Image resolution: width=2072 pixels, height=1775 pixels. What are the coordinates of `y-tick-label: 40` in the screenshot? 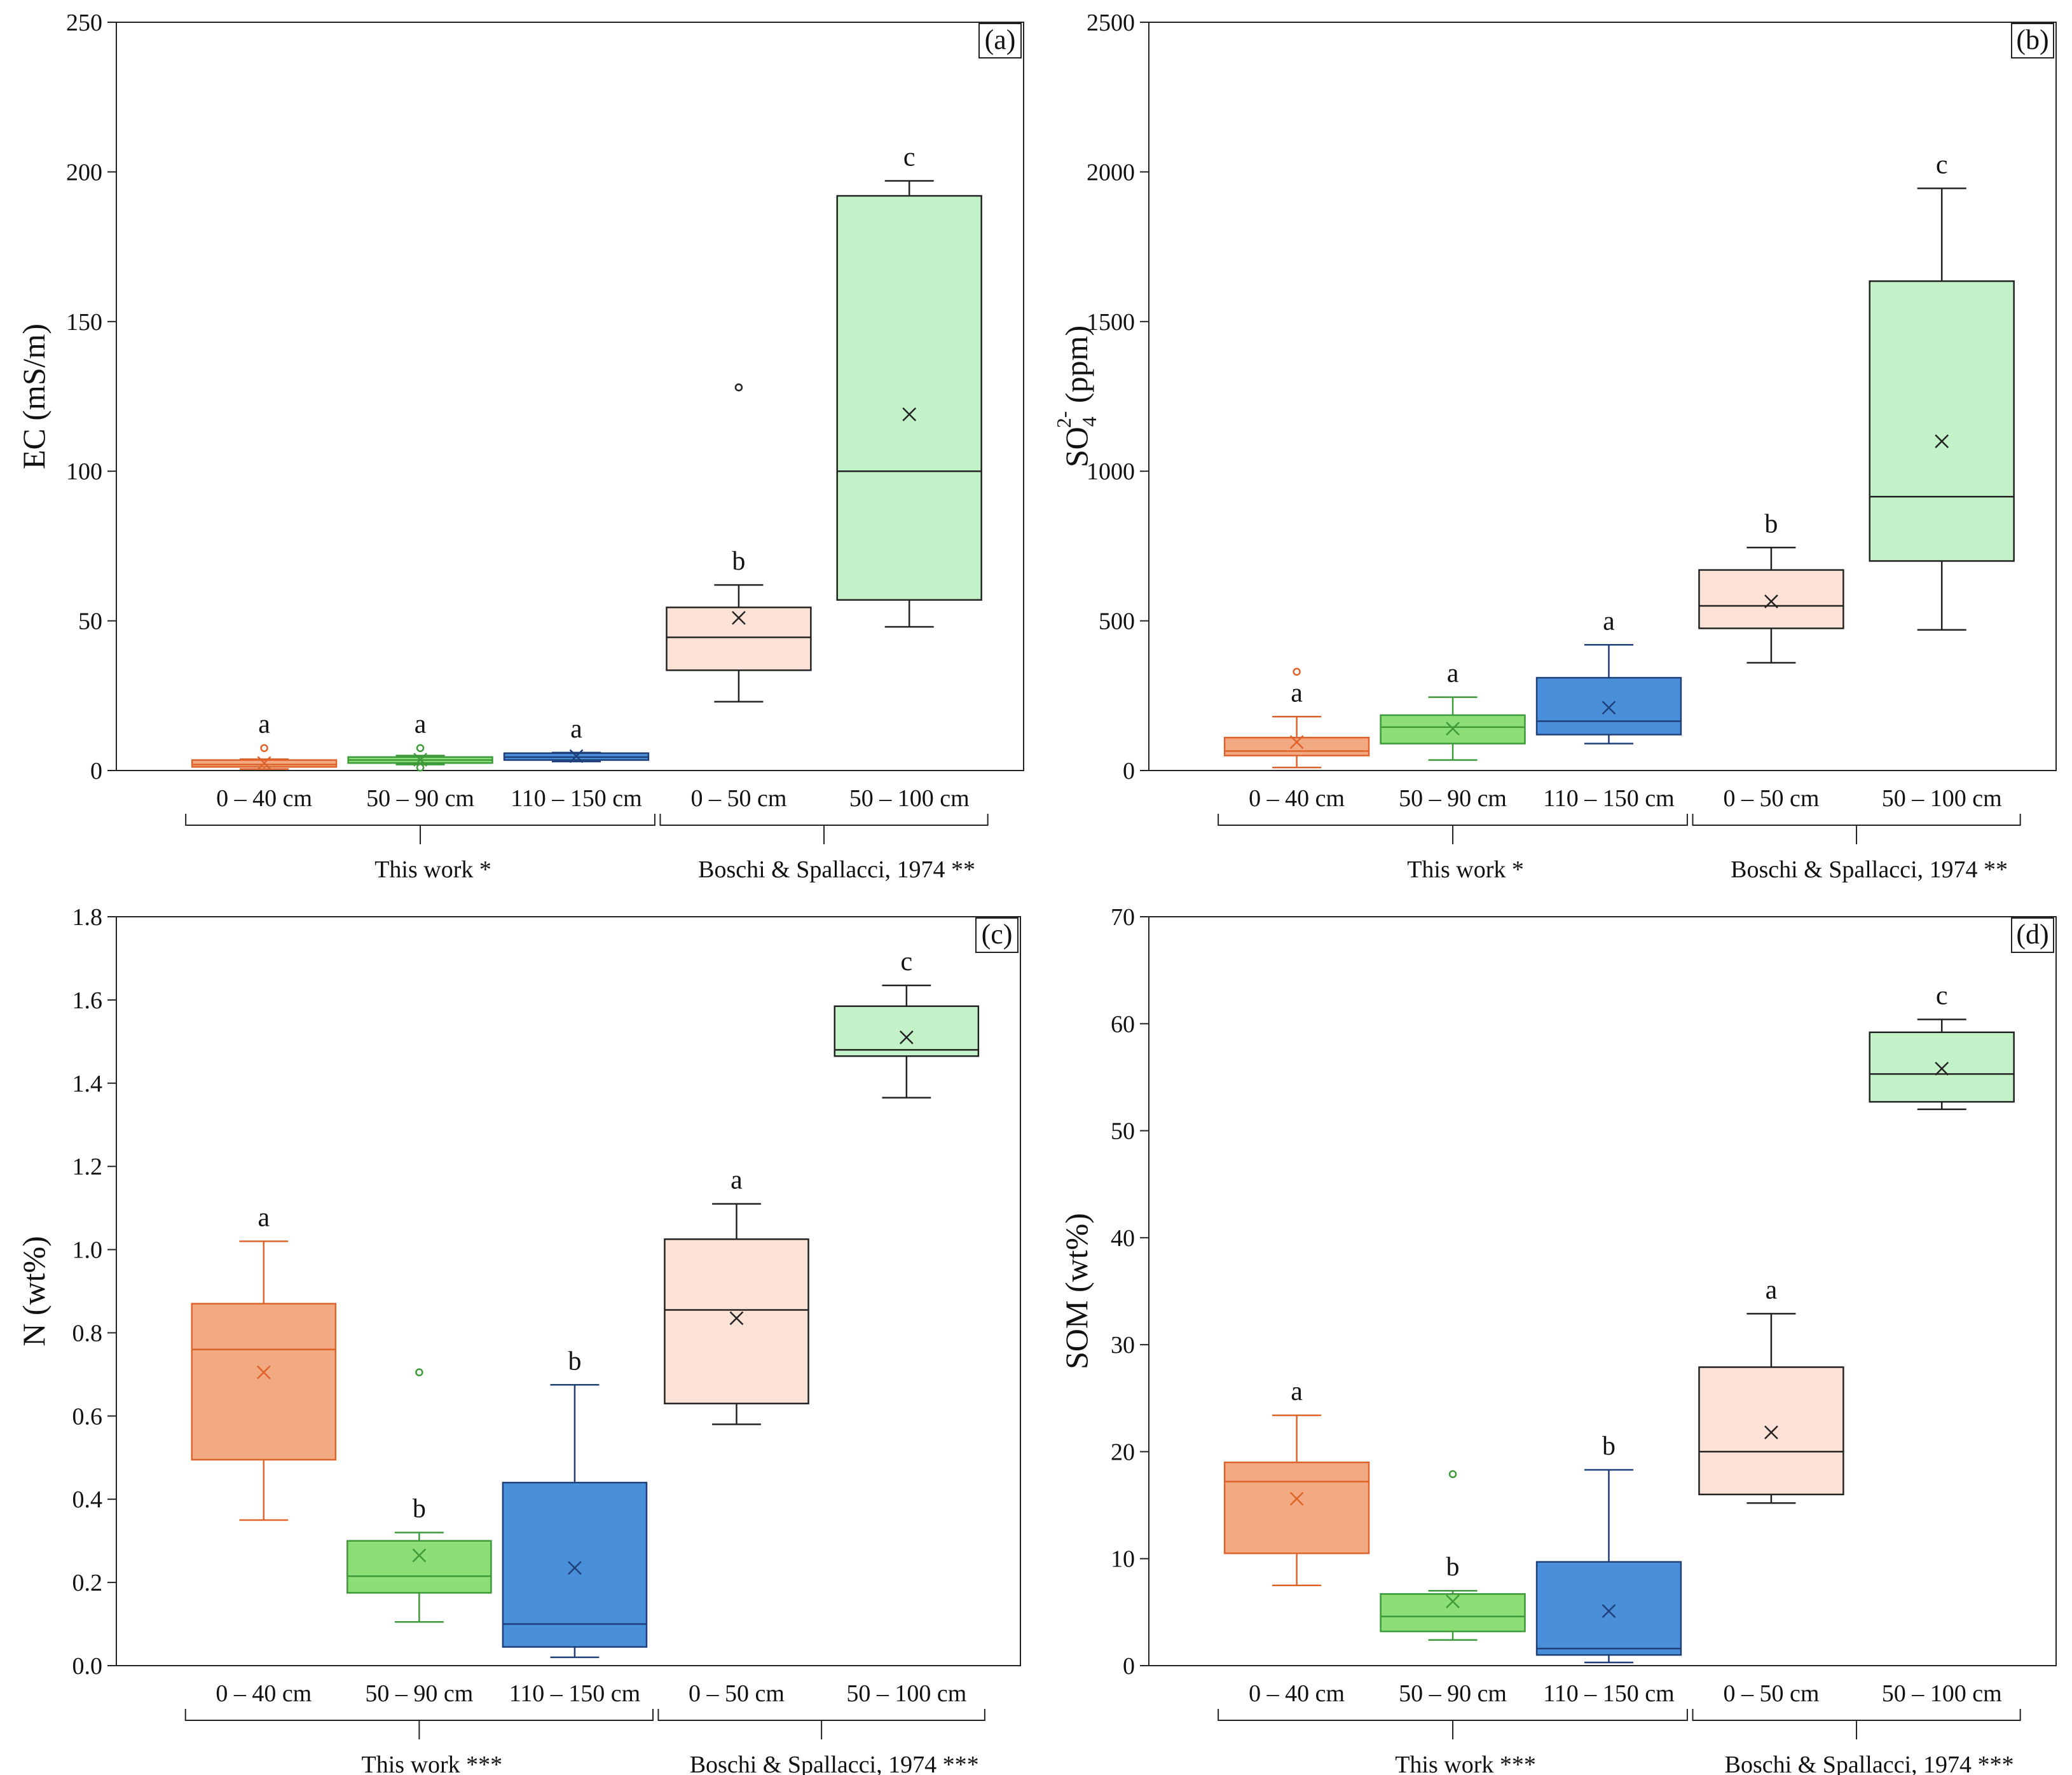 It's located at (1123, 1238).